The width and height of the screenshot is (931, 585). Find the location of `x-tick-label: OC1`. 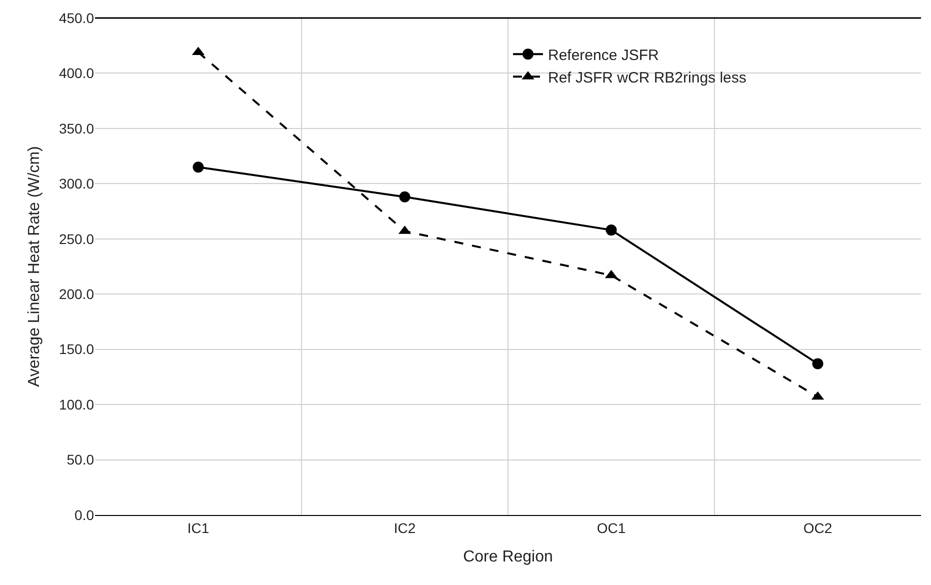

x-tick-label: OC1 is located at coordinates (611, 528).